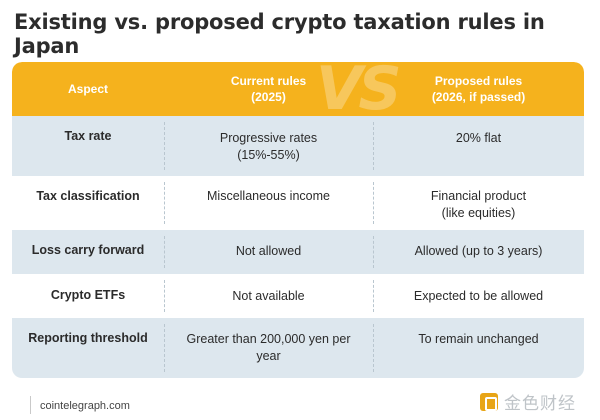 This screenshot has width=600, height=420. What do you see at coordinates (268, 97) in the screenshot?
I see `header-current-year: (2025)` at bounding box center [268, 97].